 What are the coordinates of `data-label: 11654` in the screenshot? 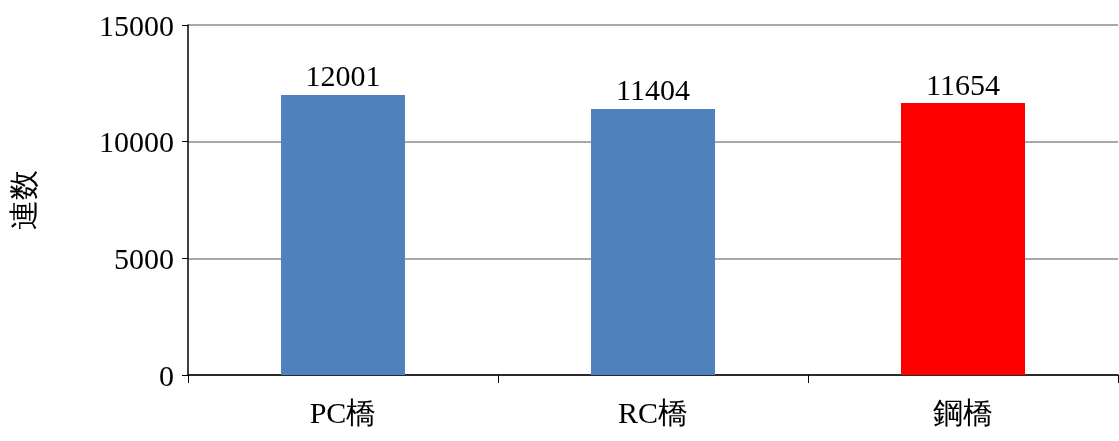 It's located at (963, 84).